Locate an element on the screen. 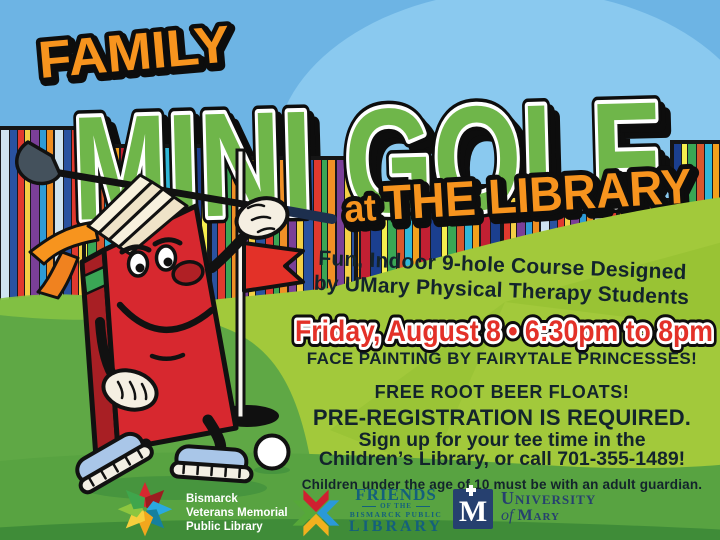 This screenshot has height=540, width=720. event-datetime-text: Friday, August 8 • 6:30pm to 8pm is located at coordinates (504, 331).